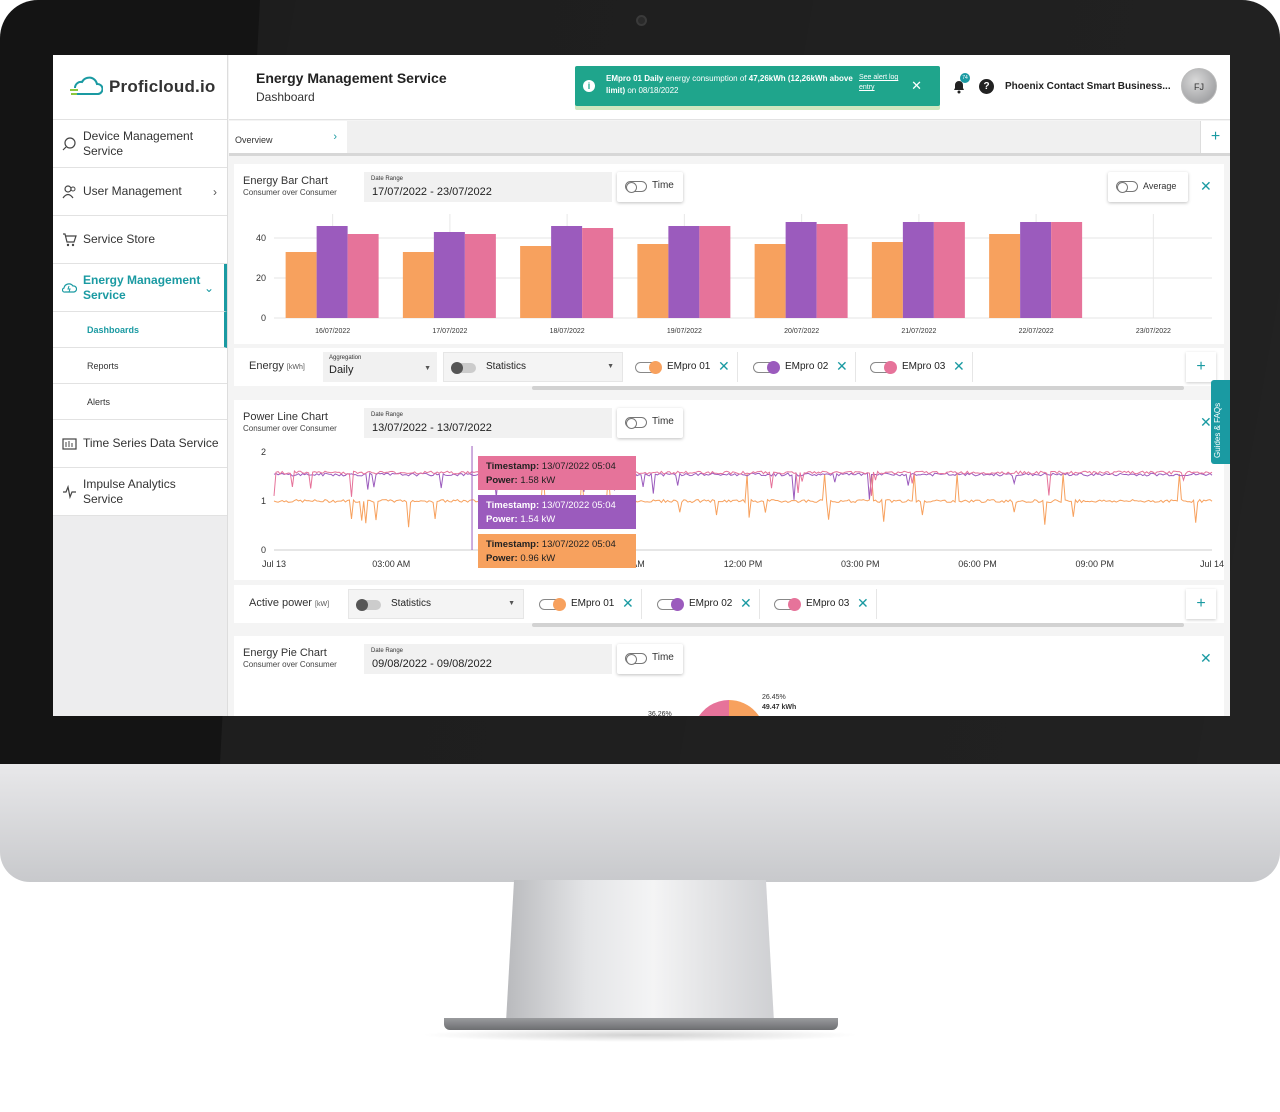 The width and height of the screenshot is (1280, 1112). What do you see at coordinates (140, 144) in the screenshot?
I see `sidebar-item-device-management: Device Management Service` at bounding box center [140, 144].